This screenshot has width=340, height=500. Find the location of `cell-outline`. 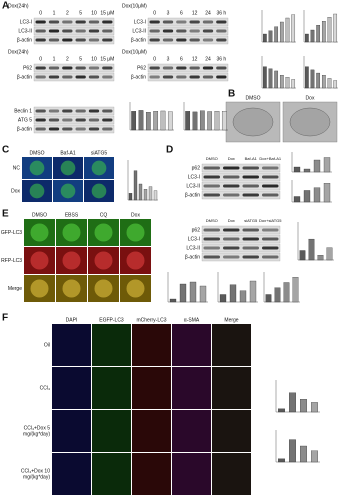

cell-outline is located at coordinates (253, 122).